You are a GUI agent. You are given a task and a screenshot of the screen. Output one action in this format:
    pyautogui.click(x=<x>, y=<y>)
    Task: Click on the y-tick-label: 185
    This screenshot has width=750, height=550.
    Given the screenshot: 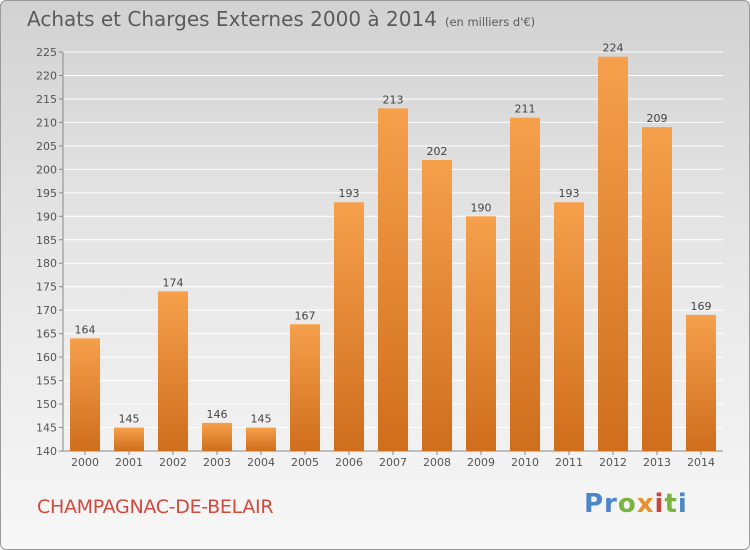 What is the action you would take?
    pyautogui.click(x=46, y=240)
    